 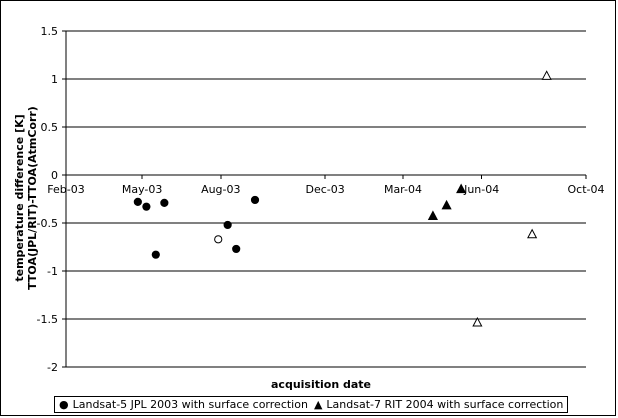 I want to click on x-tick-label: Mar-04, so click(x=403, y=189).